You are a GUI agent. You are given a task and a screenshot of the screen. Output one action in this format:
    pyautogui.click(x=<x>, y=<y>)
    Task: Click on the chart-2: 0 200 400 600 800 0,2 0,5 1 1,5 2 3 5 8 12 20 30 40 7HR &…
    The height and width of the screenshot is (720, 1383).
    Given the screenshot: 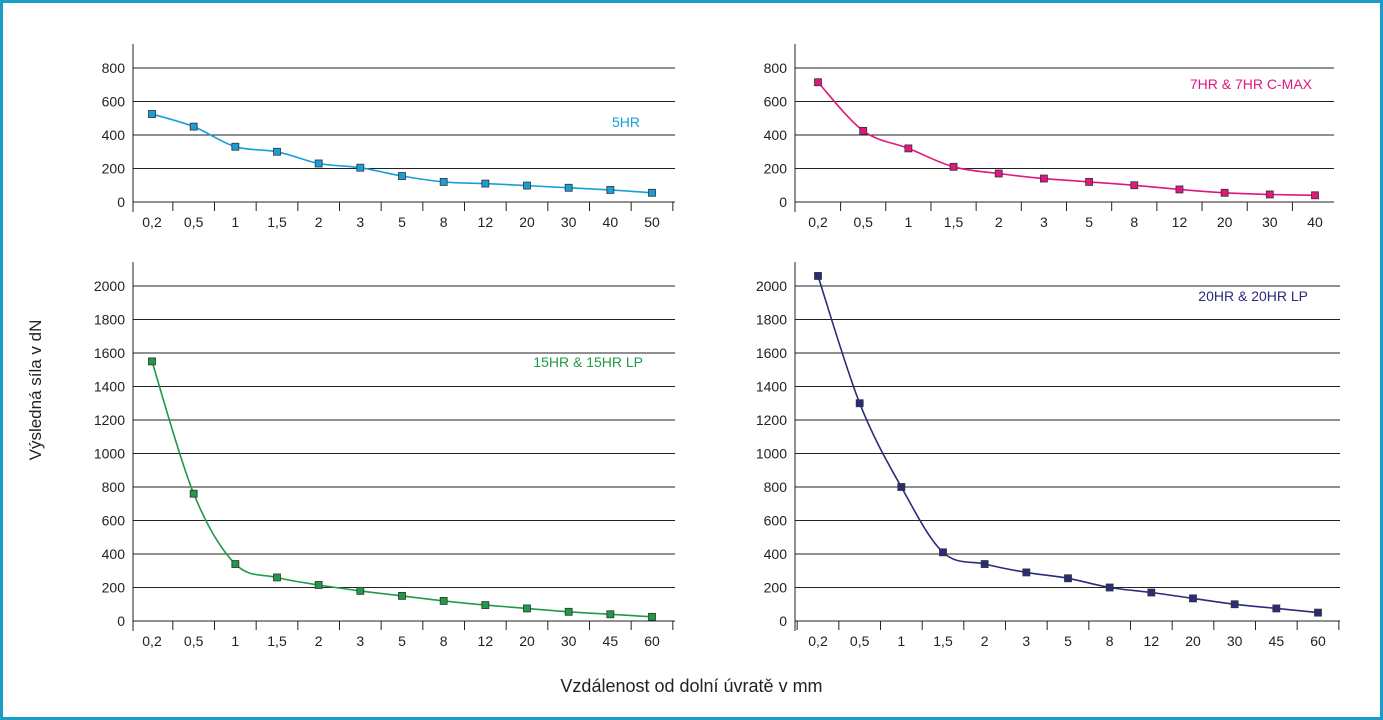 What is the action you would take?
    pyautogui.click(x=1049, y=137)
    